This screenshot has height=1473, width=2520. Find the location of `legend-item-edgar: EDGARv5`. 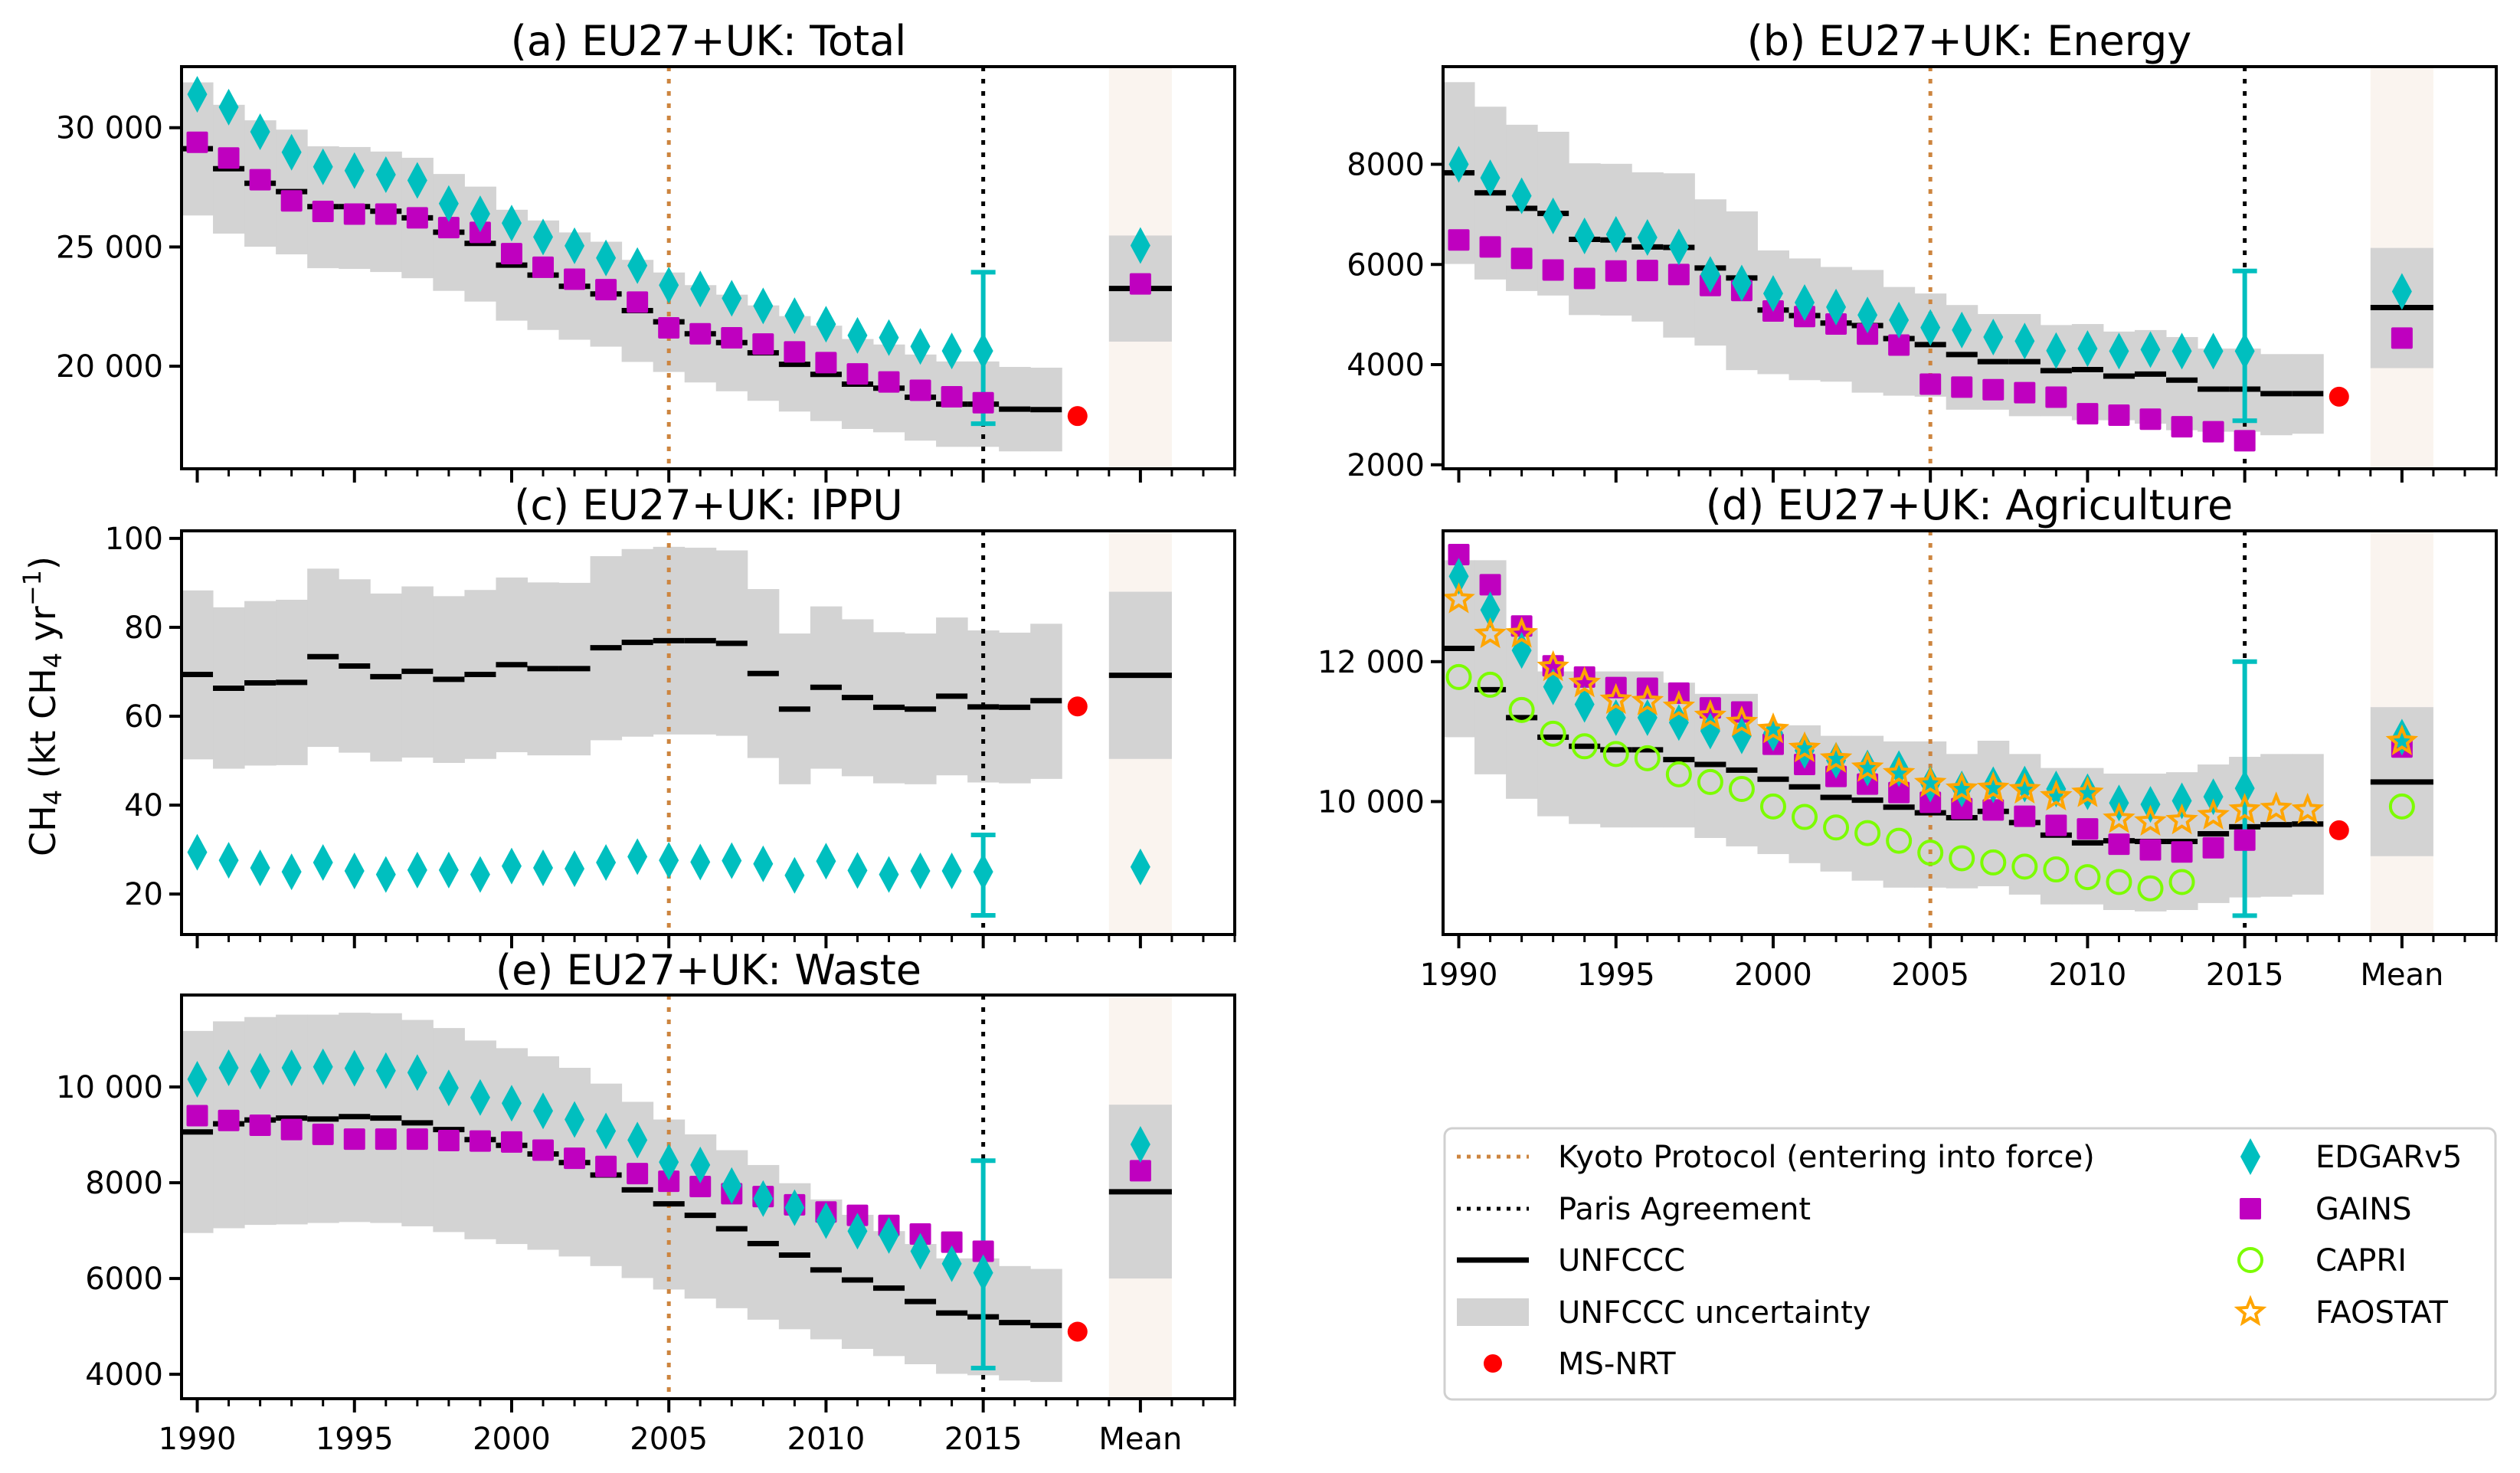

legend-item-edgar: EDGARv5 is located at coordinates (2351, 1156).